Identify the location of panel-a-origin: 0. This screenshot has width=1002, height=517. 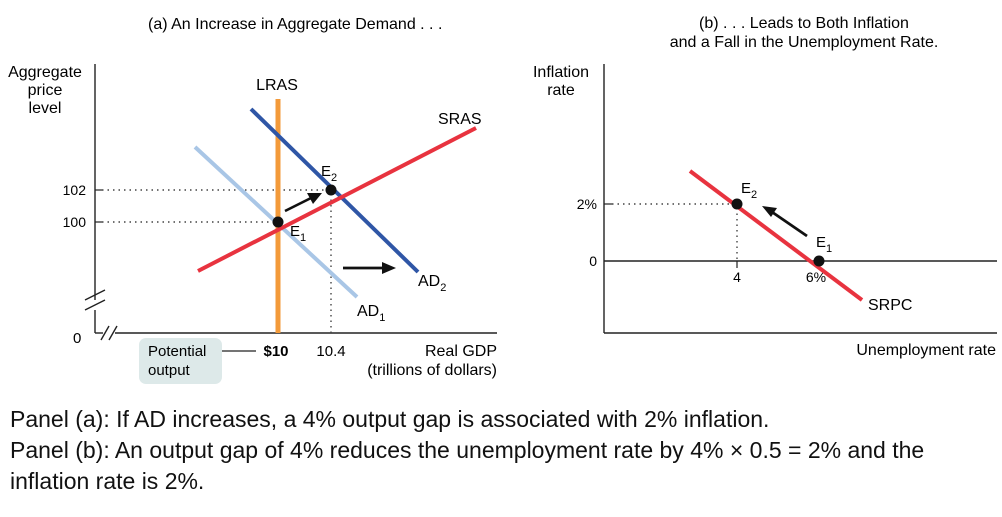
(77, 338).